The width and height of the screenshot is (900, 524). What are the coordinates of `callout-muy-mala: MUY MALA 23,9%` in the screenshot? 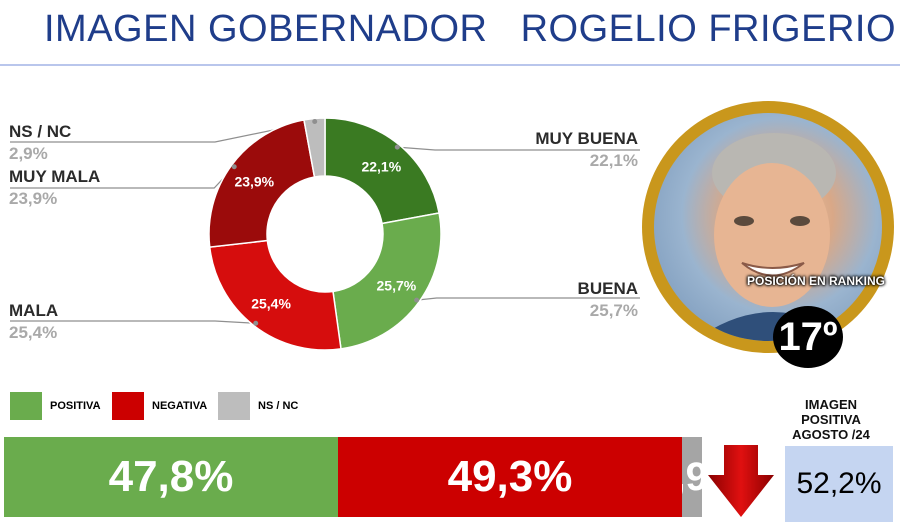 It's located at (54, 188).